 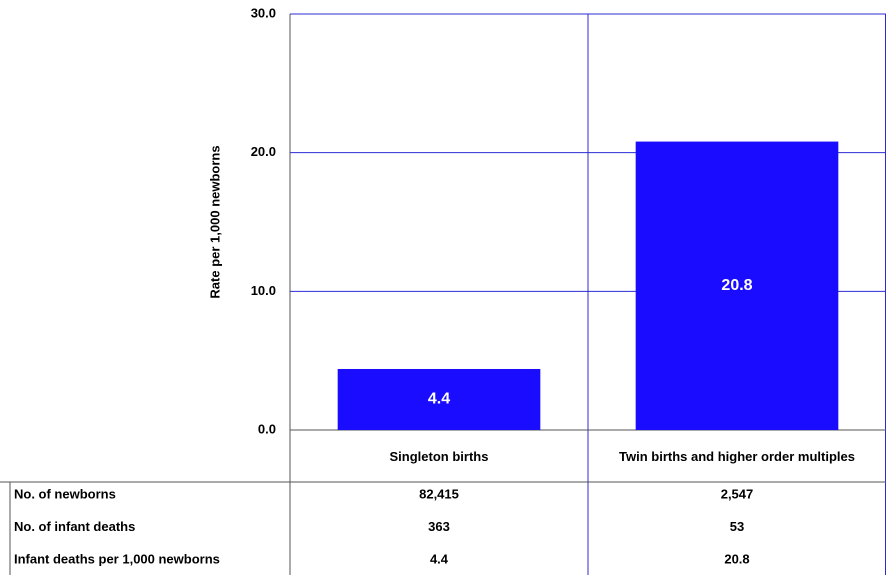 I want to click on x-tick-label: Twin births and higher order multiples, so click(x=737, y=456).